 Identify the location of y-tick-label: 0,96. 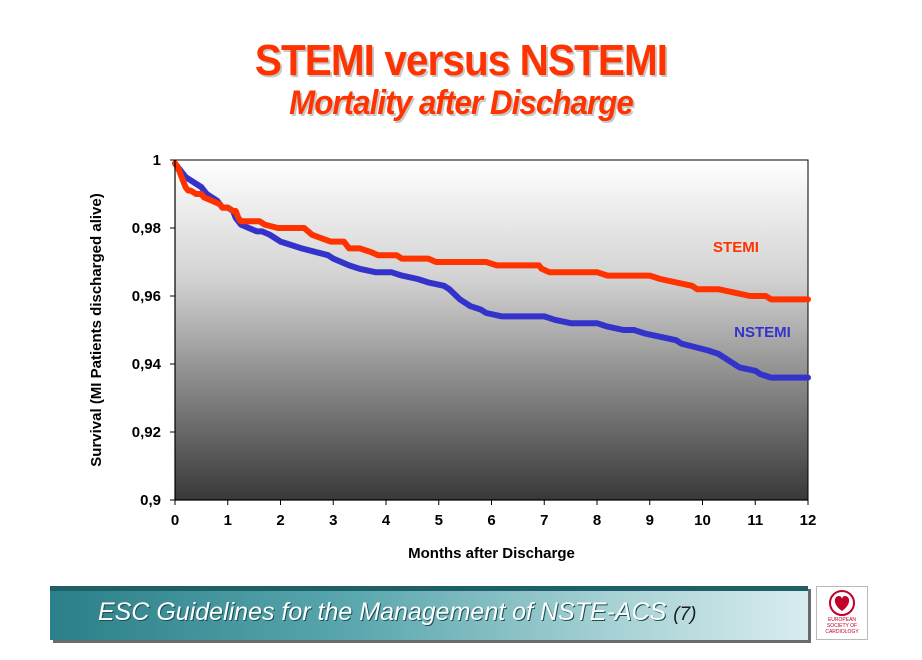
(146, 296).